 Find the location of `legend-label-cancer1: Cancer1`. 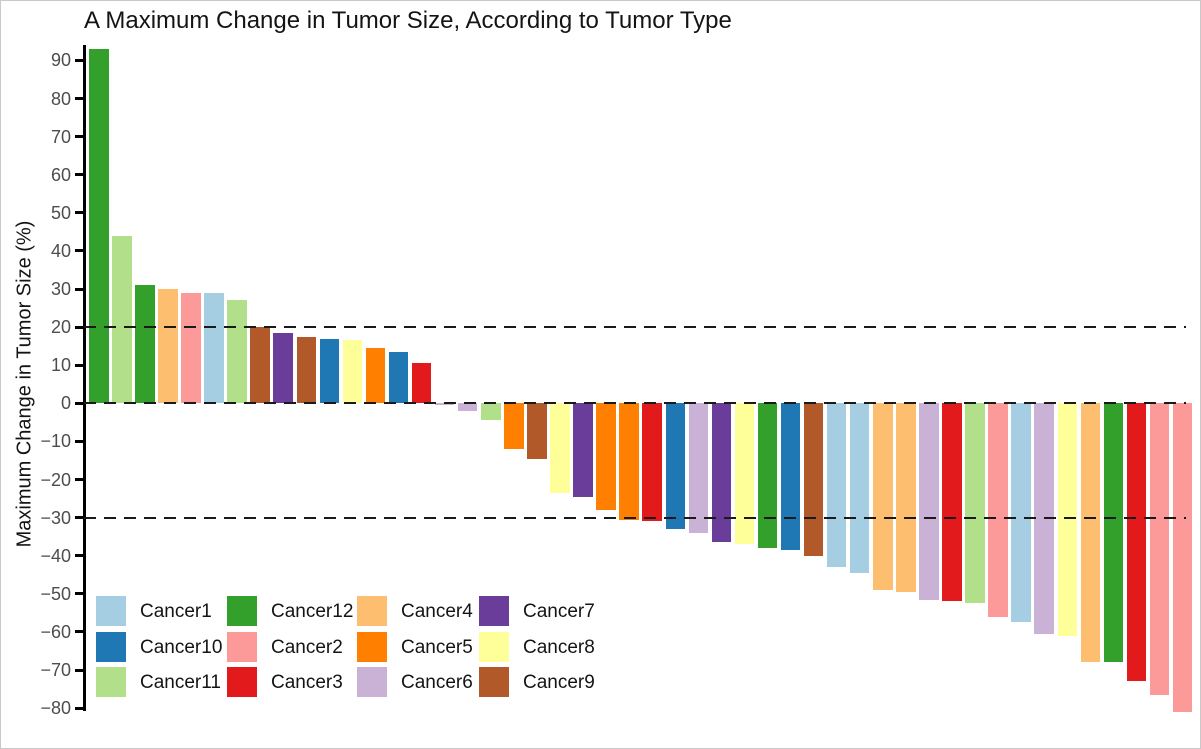

legend-label-cancer1: Cancer1 is located at coordinates (176, 611).